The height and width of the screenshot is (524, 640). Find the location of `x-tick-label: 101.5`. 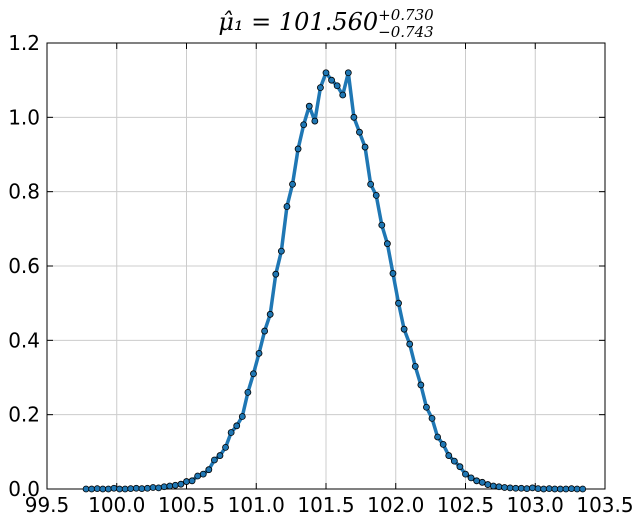

x-tick-label: 101.5 is located at coordinates (325, 505).